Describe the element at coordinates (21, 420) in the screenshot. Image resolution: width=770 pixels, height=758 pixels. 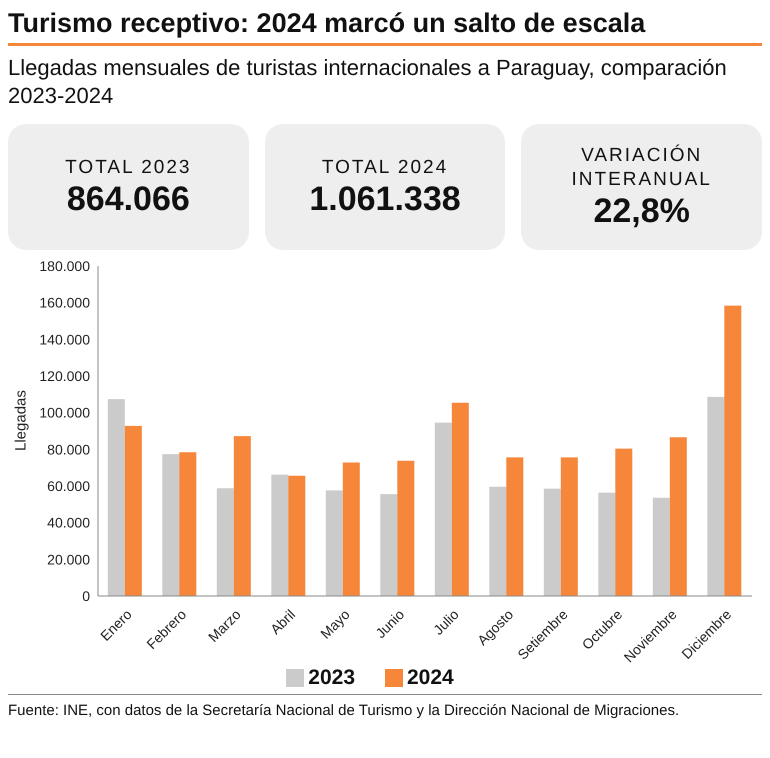
I see `y-axis-title: Llegadas` at that location.